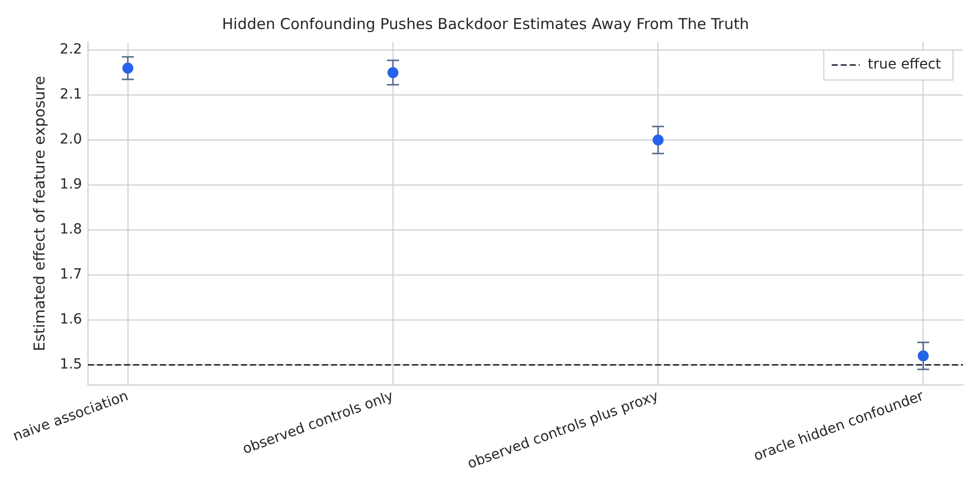  Describe the element at coordinates (71, 230) in the screenshot. I see `y-tick-label: 1.8` at that location.